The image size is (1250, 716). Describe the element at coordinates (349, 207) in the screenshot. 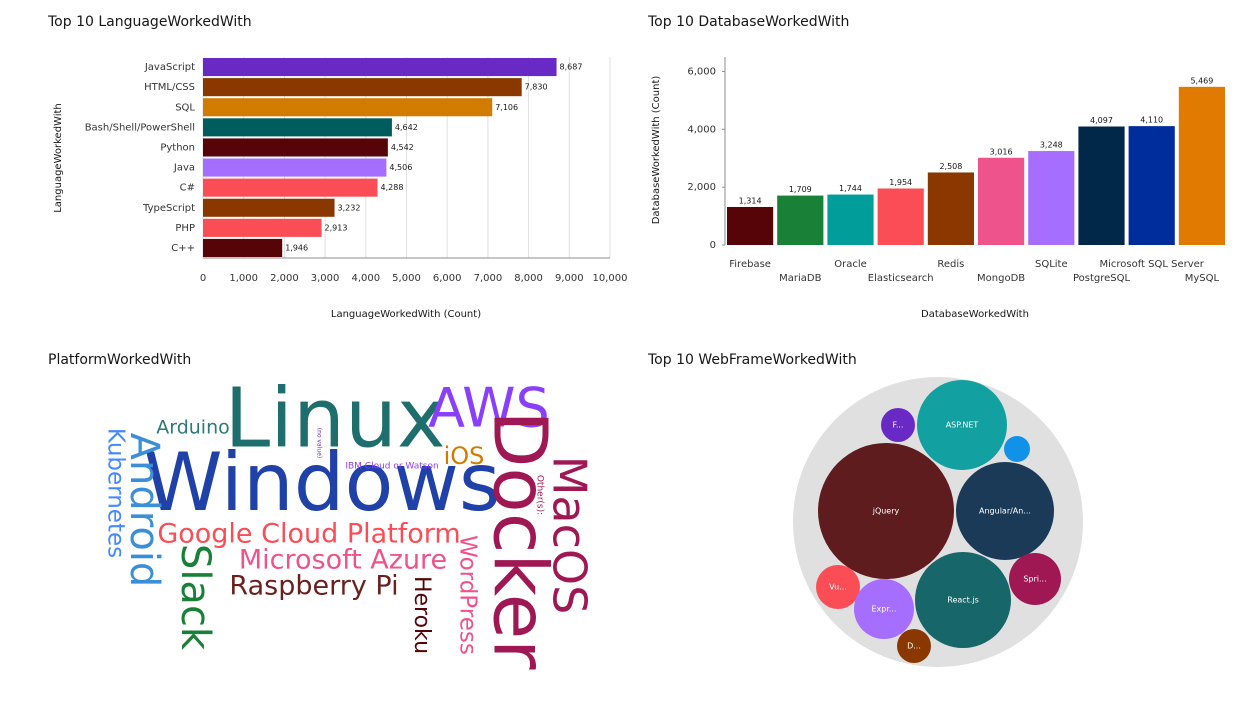

I see `value-label: 3,232` at that location.